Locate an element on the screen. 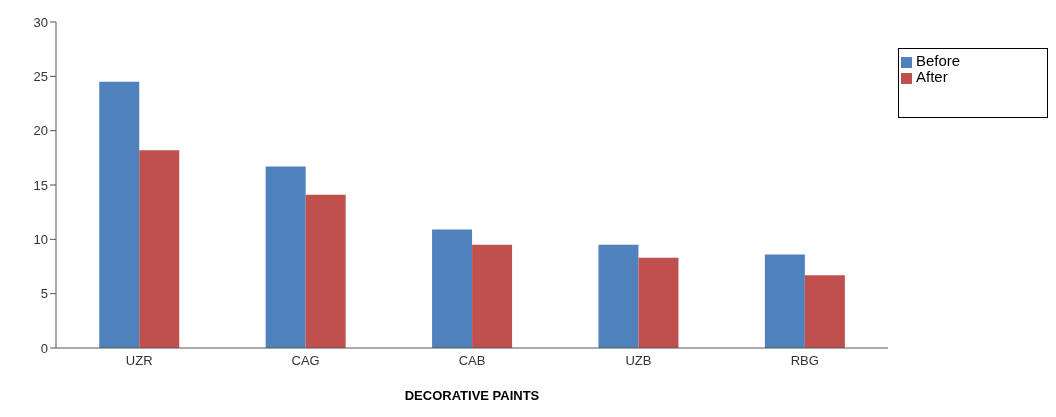 The height and width of the screenshot is (417, 1056). y-tick-label: 20 is located at coordinates (40, 131).